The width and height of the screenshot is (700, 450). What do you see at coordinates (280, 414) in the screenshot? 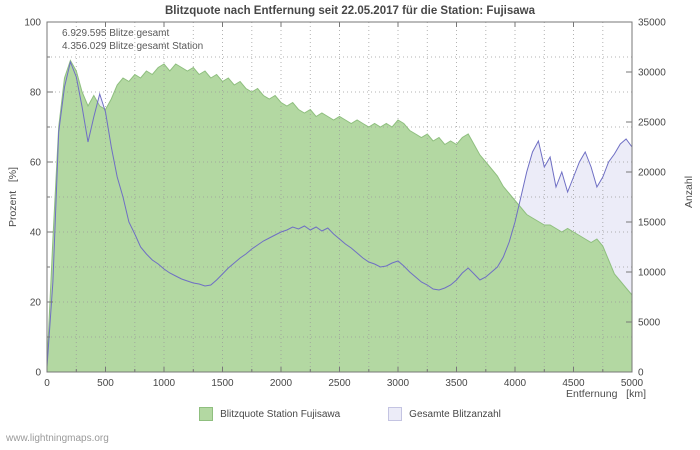
I see `legend-label-blitzquote: Blitzquote Station Fujisawa` at bounding box center [280, 414].